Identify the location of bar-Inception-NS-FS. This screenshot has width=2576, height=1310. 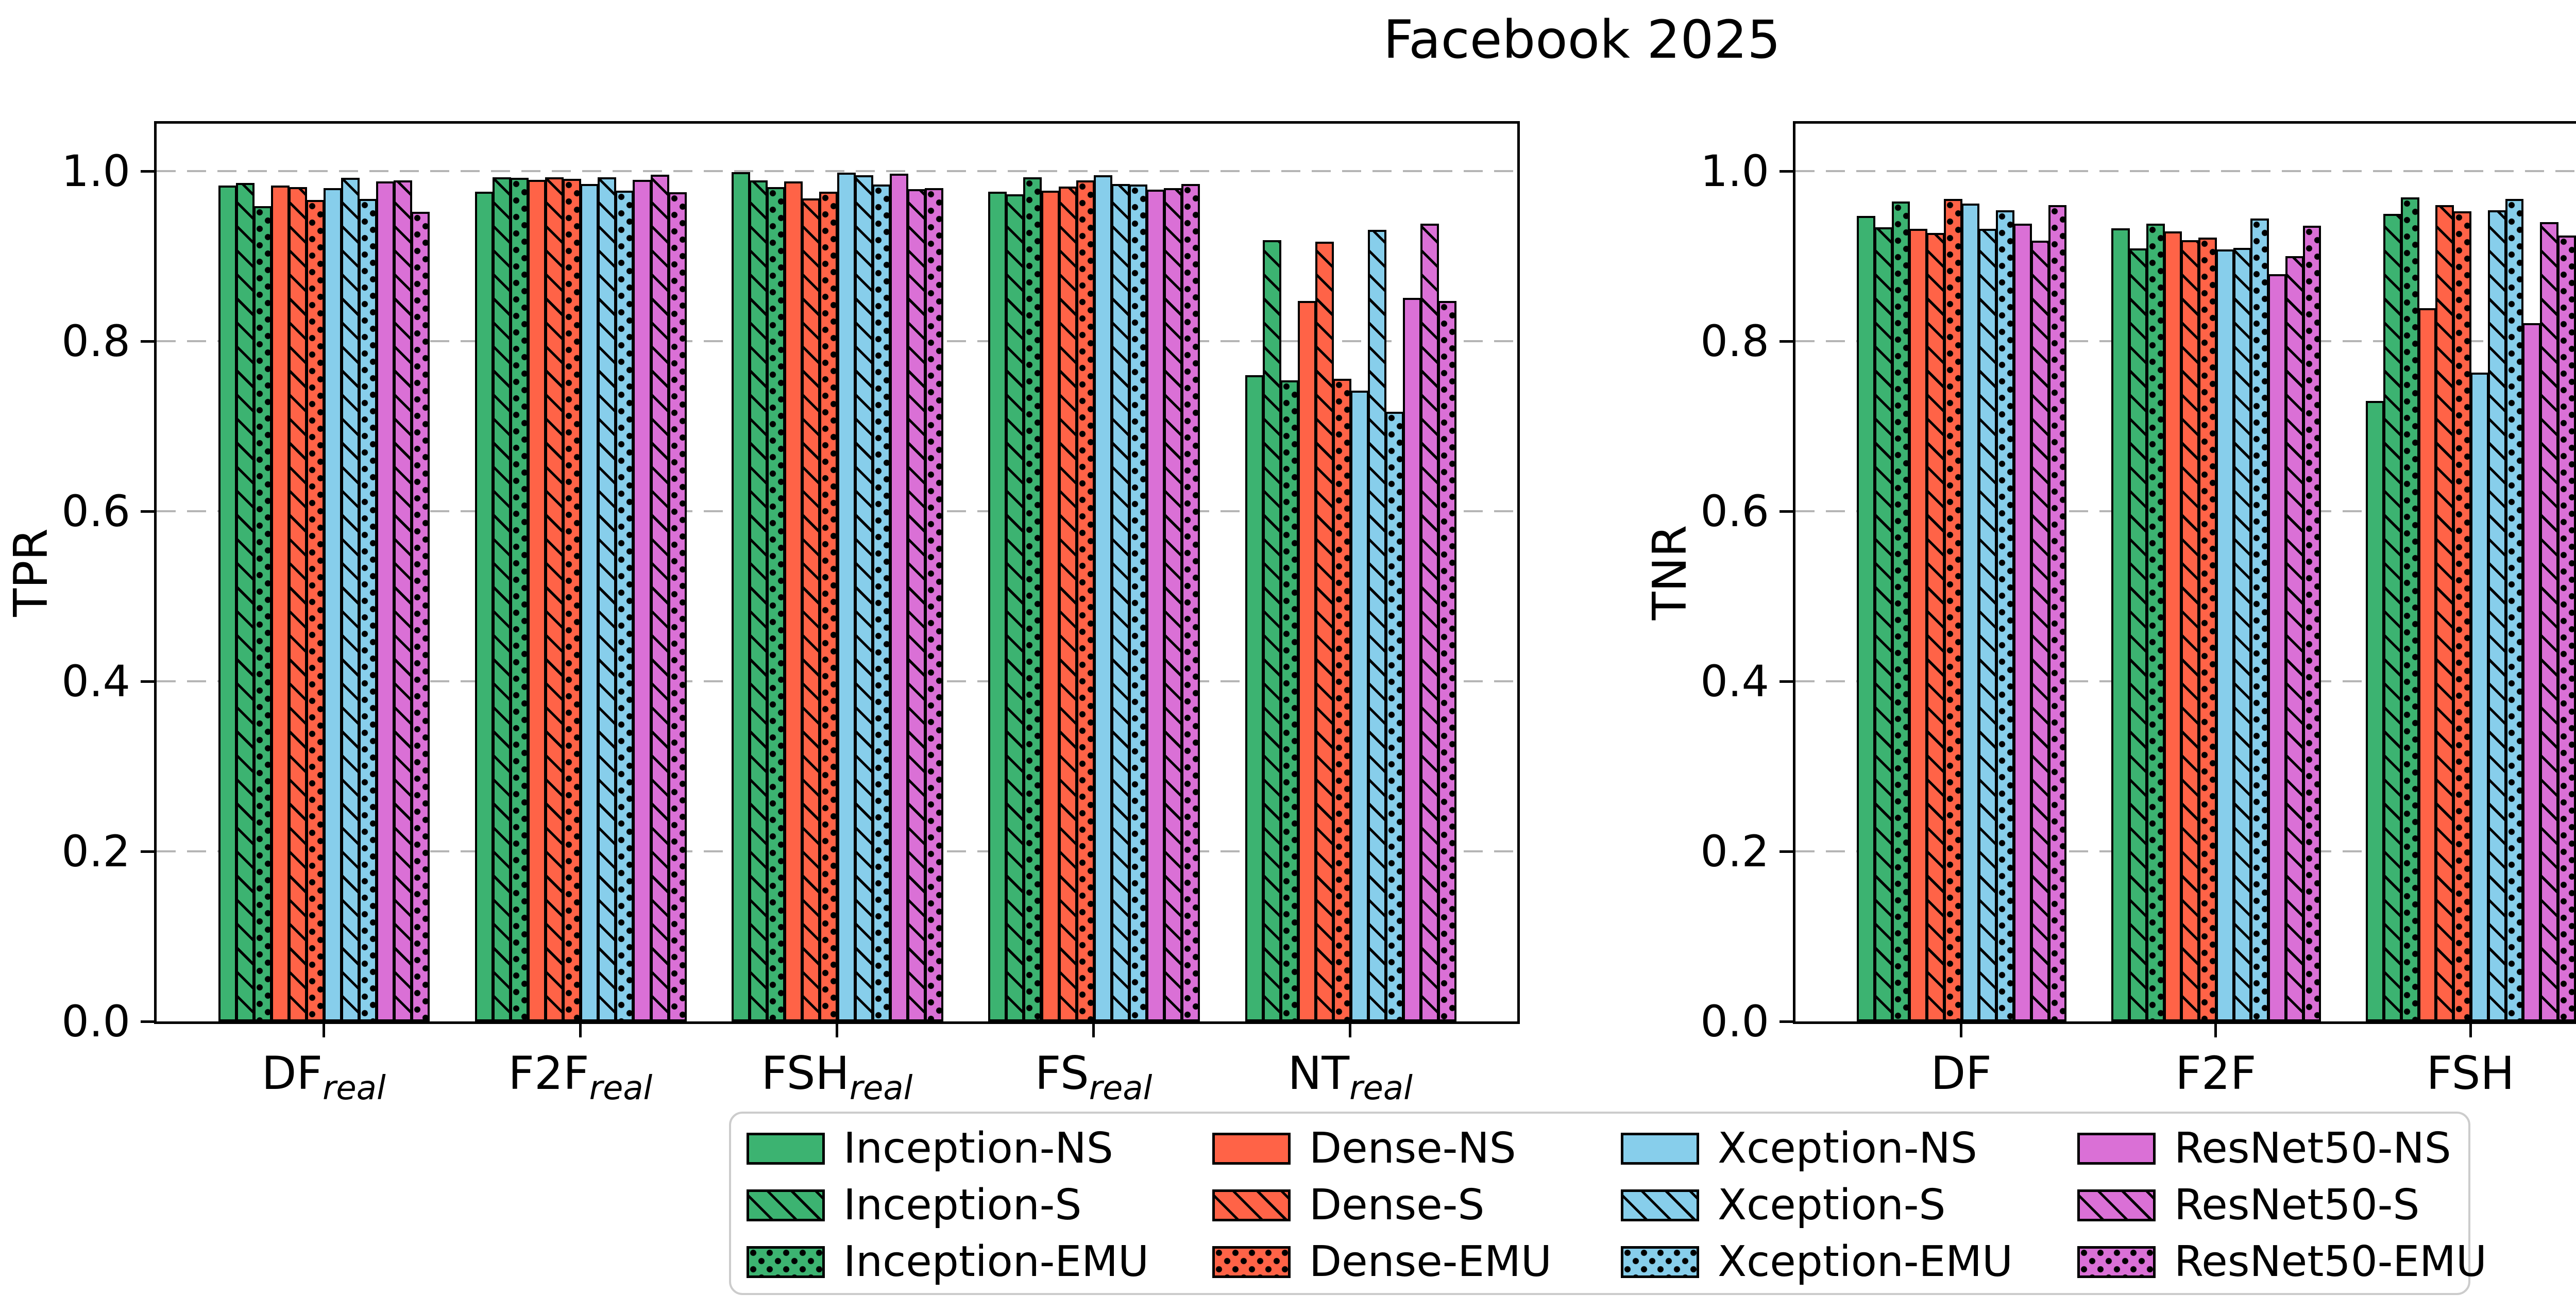
(998, 606).